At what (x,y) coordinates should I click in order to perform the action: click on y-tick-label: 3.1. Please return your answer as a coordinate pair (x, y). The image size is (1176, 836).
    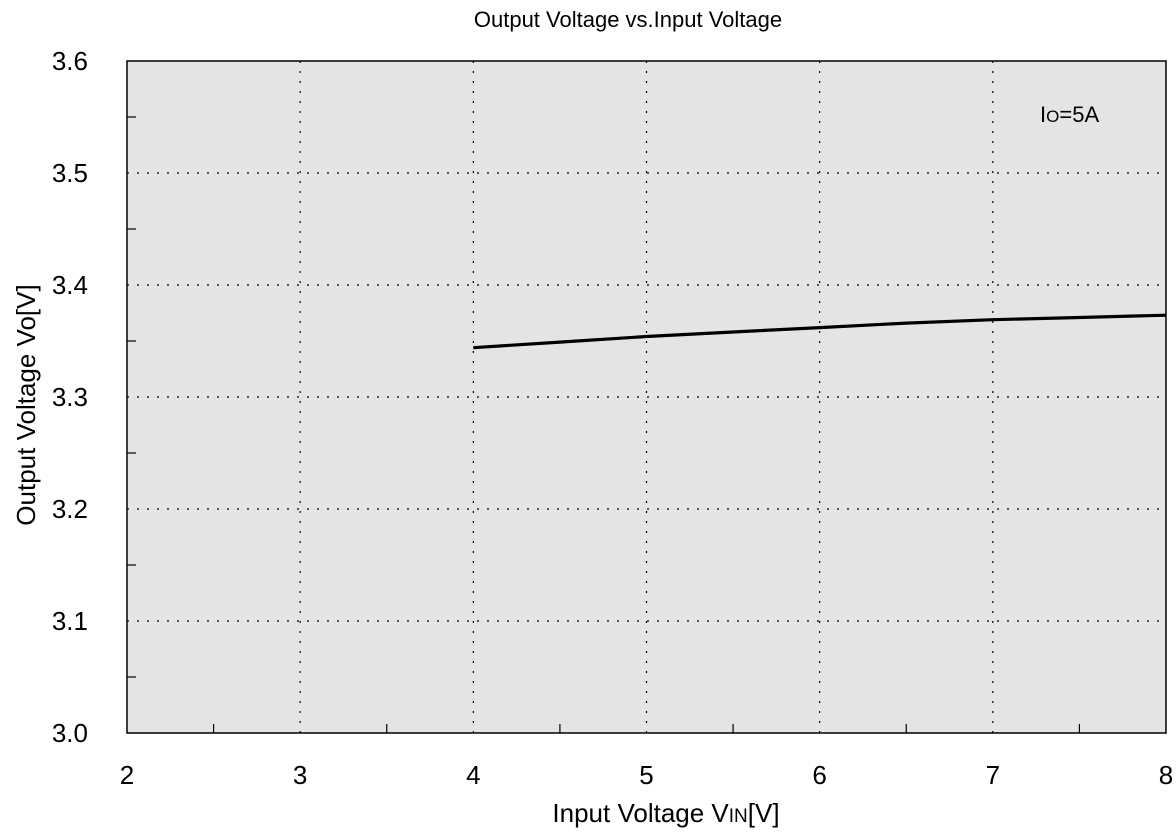
    Looking at the image, I should click on (70, 621).